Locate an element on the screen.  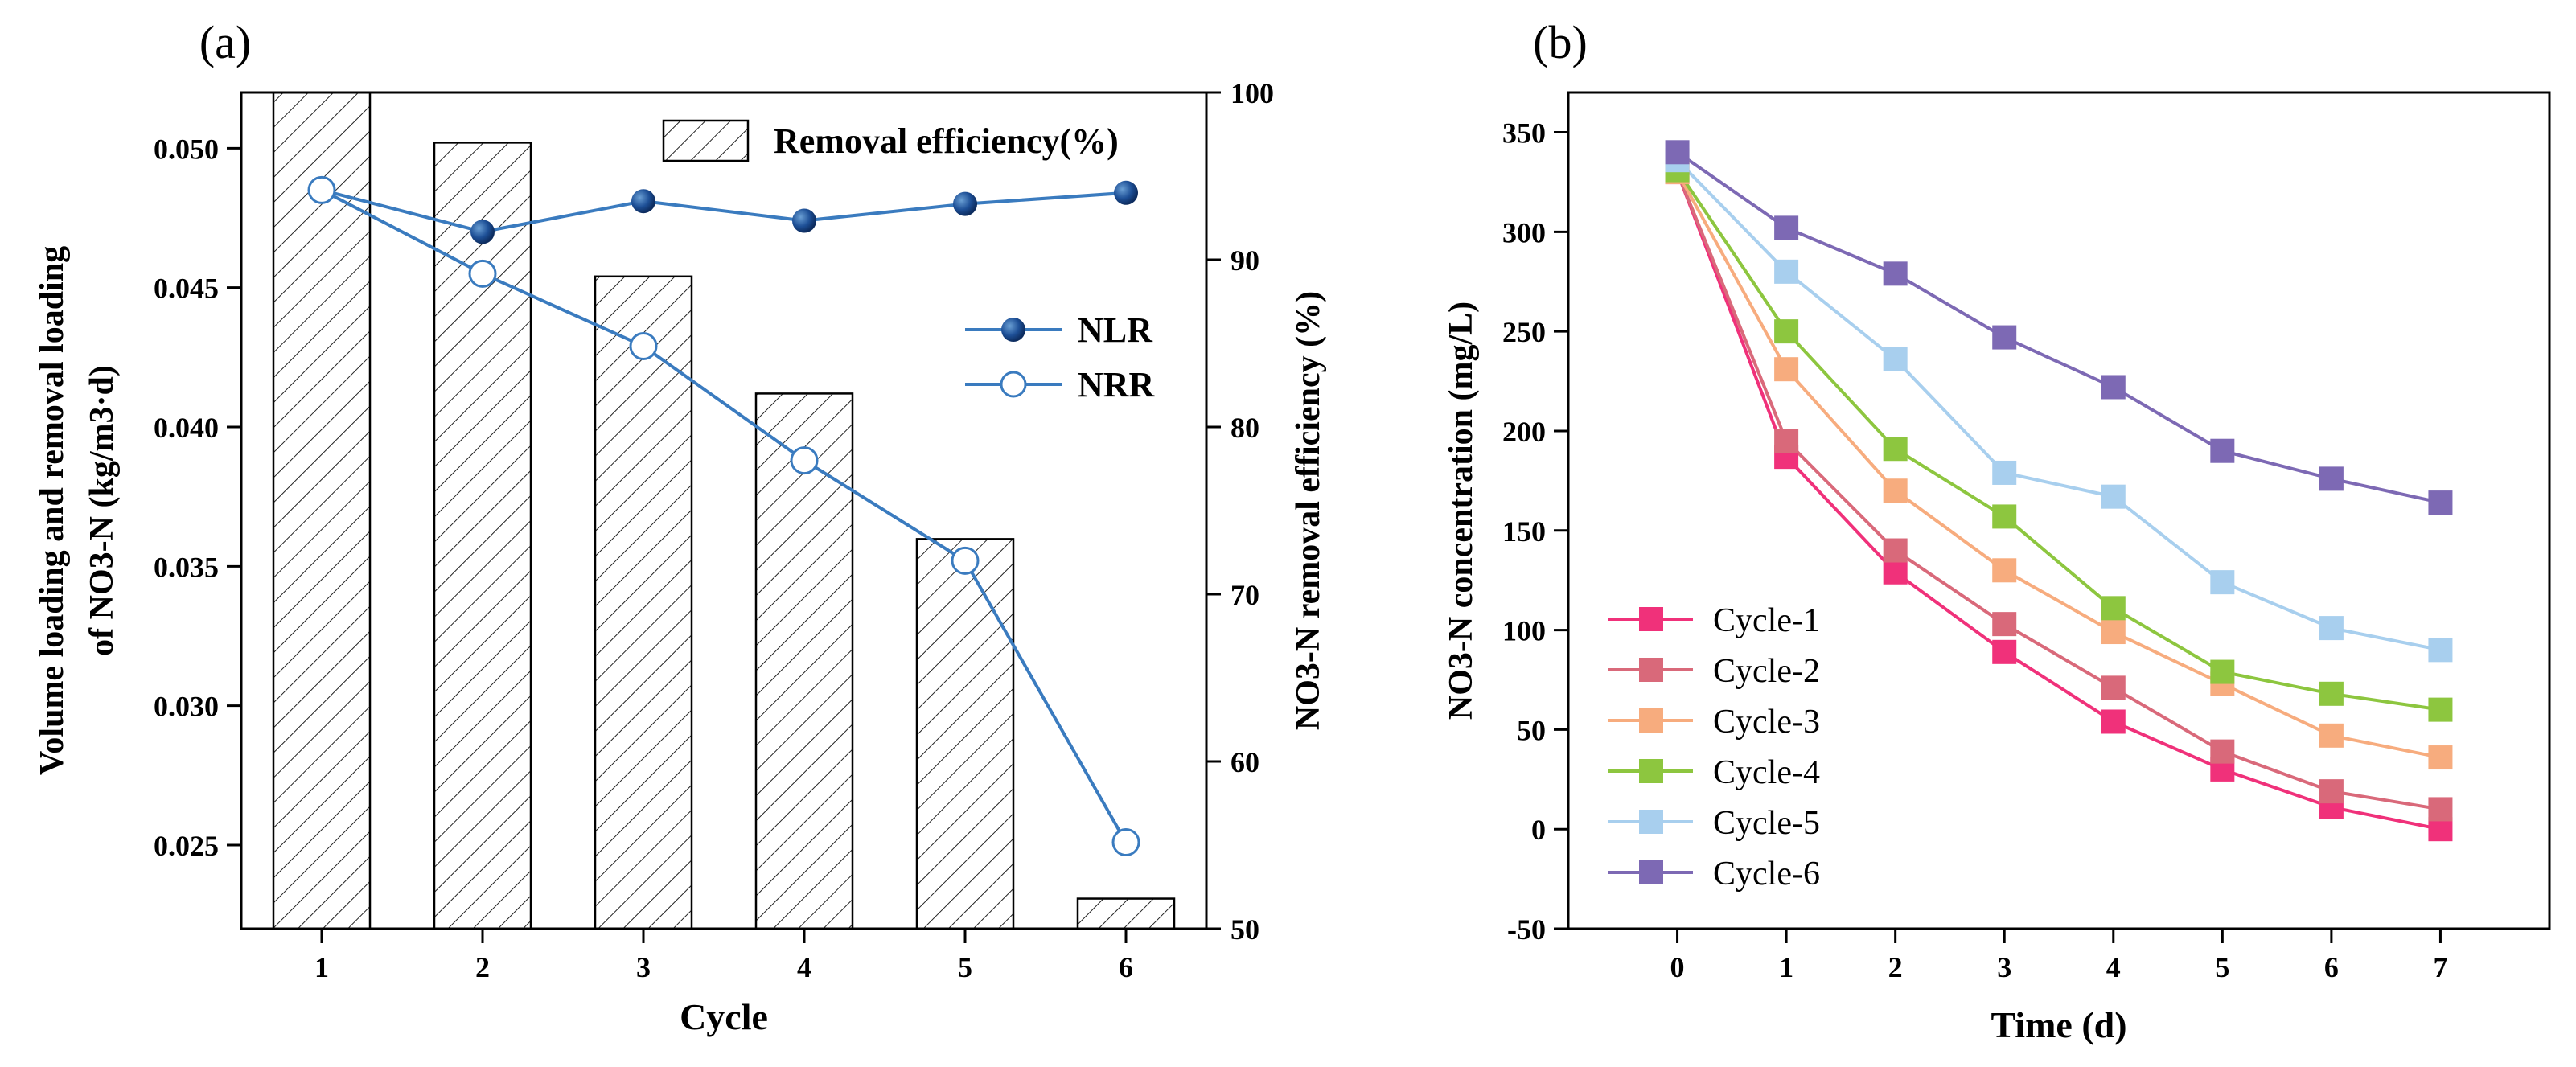
panel-a-label: (a) is located at coordinates (225, 42).